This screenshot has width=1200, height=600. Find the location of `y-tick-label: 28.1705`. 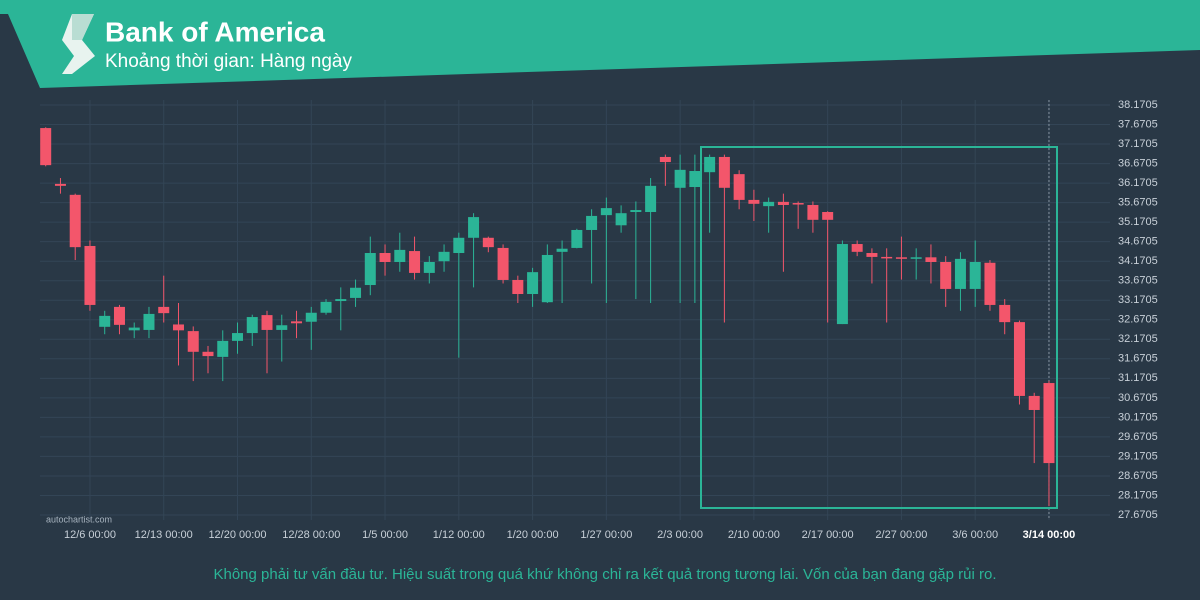

y-tick-label: 28.1705 is located at coordinates (1138, 495).